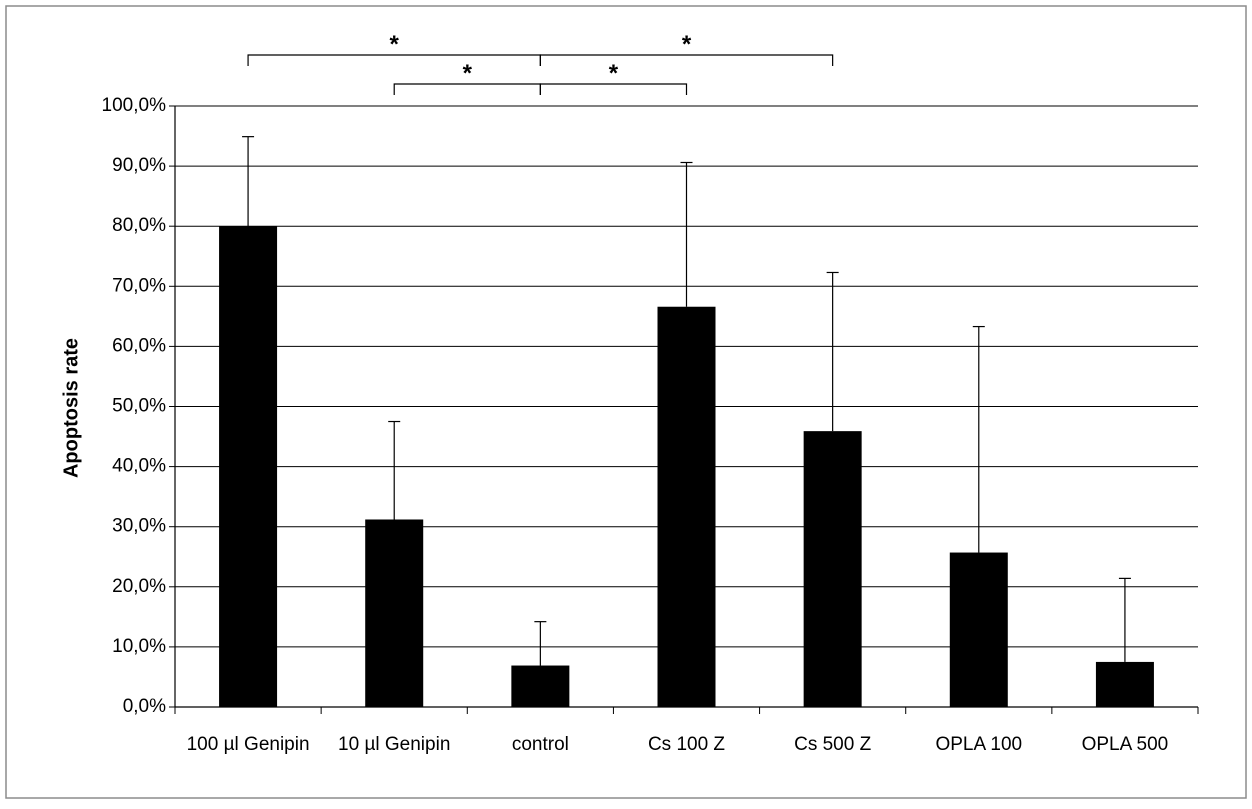  Describe the element at coordinates (832, 744) in the screenshot. I see `x-category-label: Cs 500 Z` at that location.